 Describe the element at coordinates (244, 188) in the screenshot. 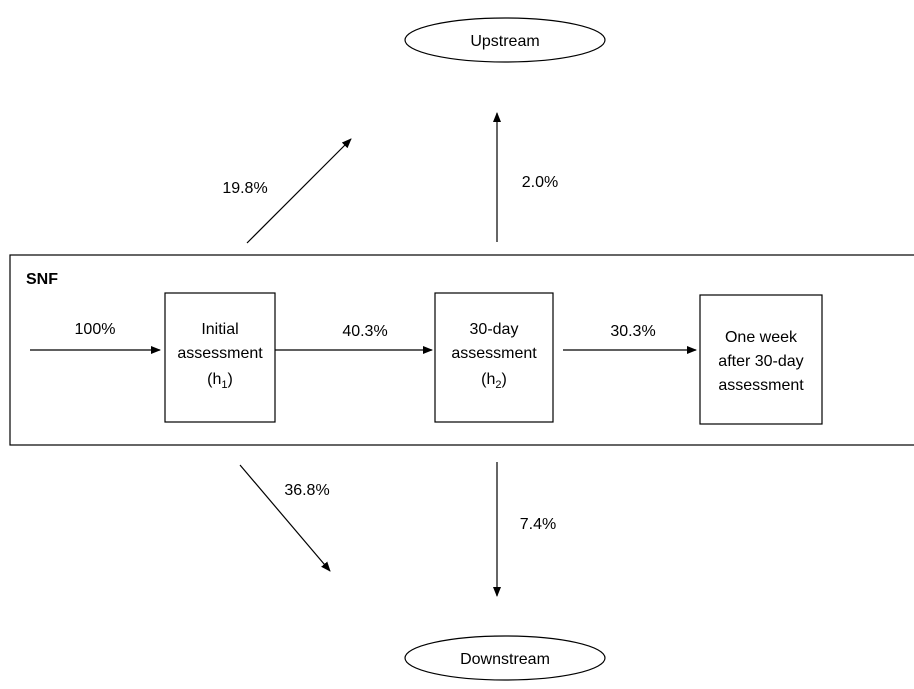

I see `edge-label: 19.8%` at that location.